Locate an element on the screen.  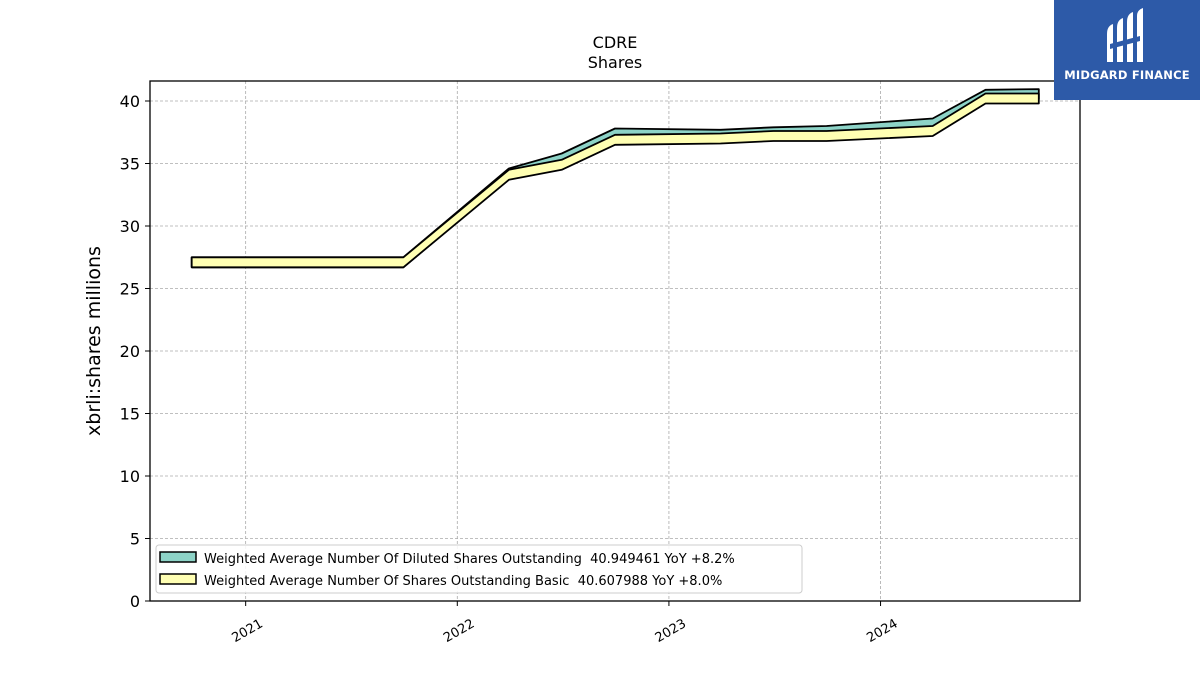
y-tick-label: 5 is located at coordinates (135, 539).